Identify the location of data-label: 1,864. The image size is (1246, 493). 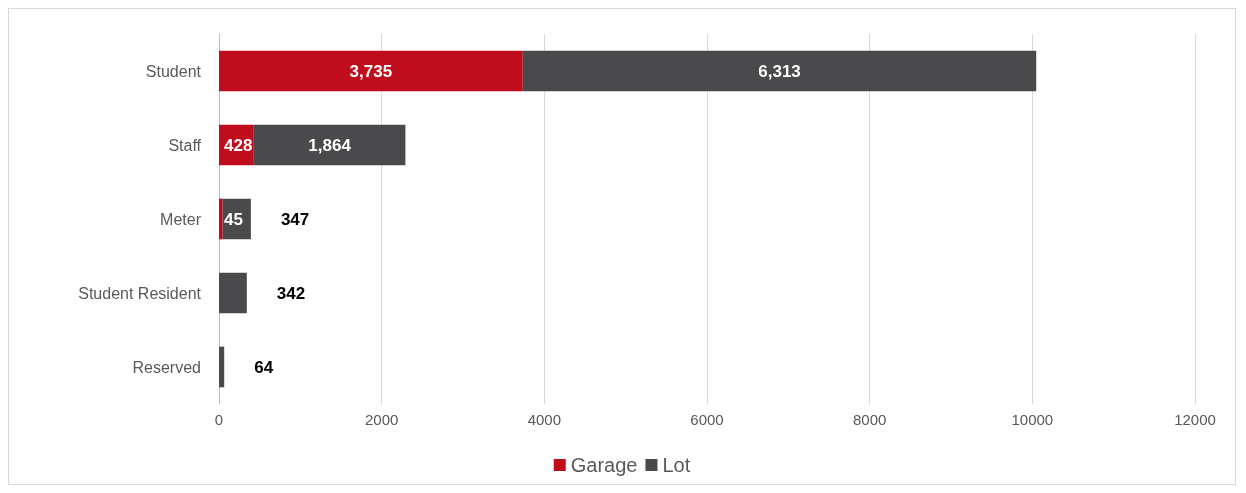
(330, 145).